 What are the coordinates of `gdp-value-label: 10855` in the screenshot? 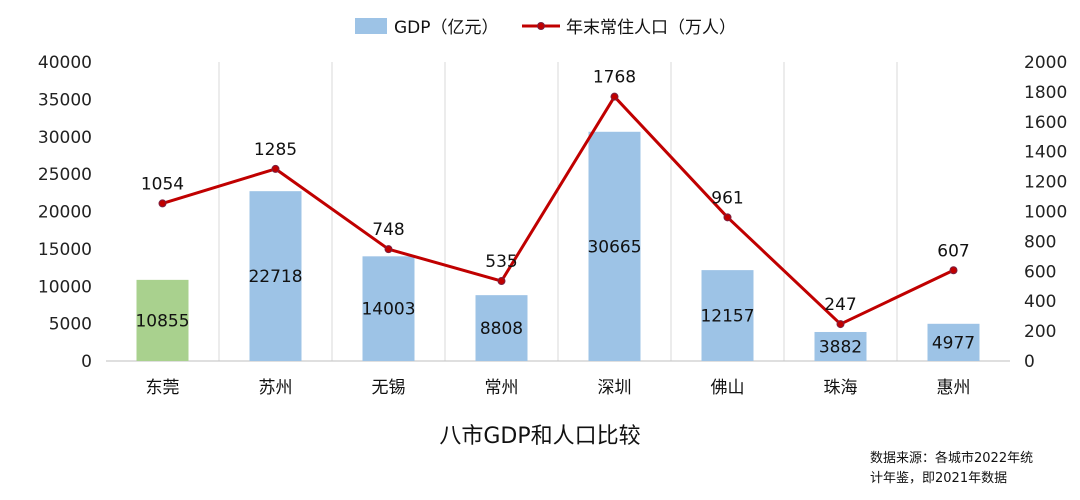 It's located at (162, 321).